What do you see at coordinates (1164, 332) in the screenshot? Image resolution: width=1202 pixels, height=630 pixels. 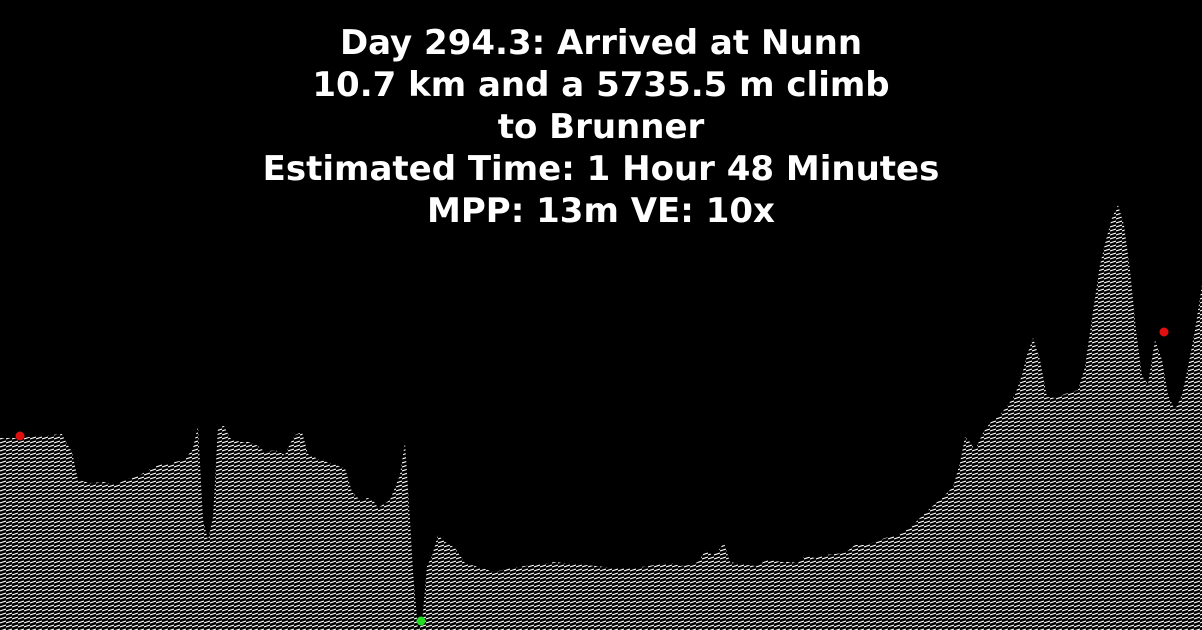 I see `end-marker` at bounding box center [1164, 332].